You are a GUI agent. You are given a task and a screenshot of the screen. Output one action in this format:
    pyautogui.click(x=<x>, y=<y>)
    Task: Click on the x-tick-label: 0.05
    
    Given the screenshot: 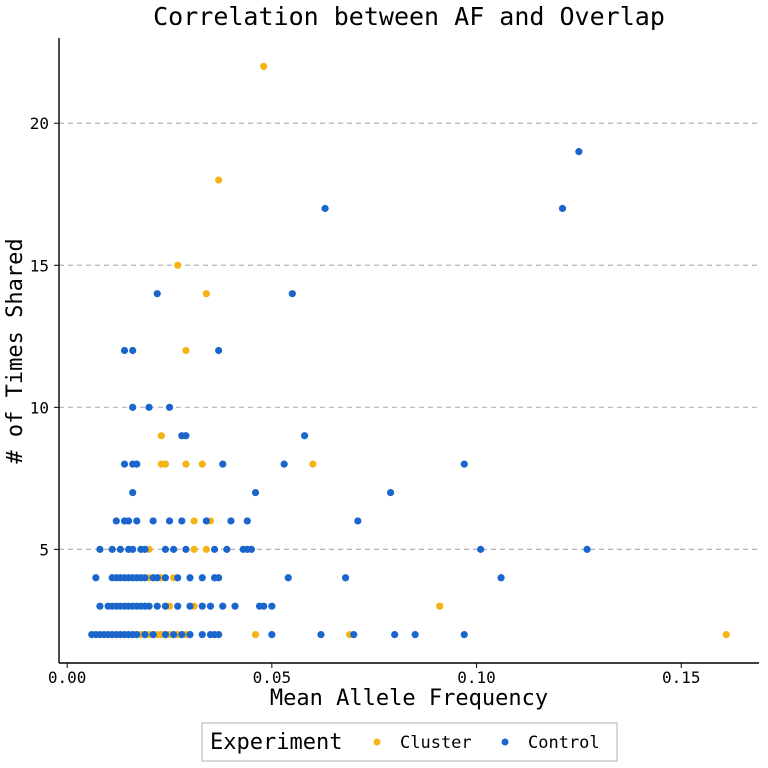 What is the action you would take?
    pyautogui.click(x=272, y=677)
    